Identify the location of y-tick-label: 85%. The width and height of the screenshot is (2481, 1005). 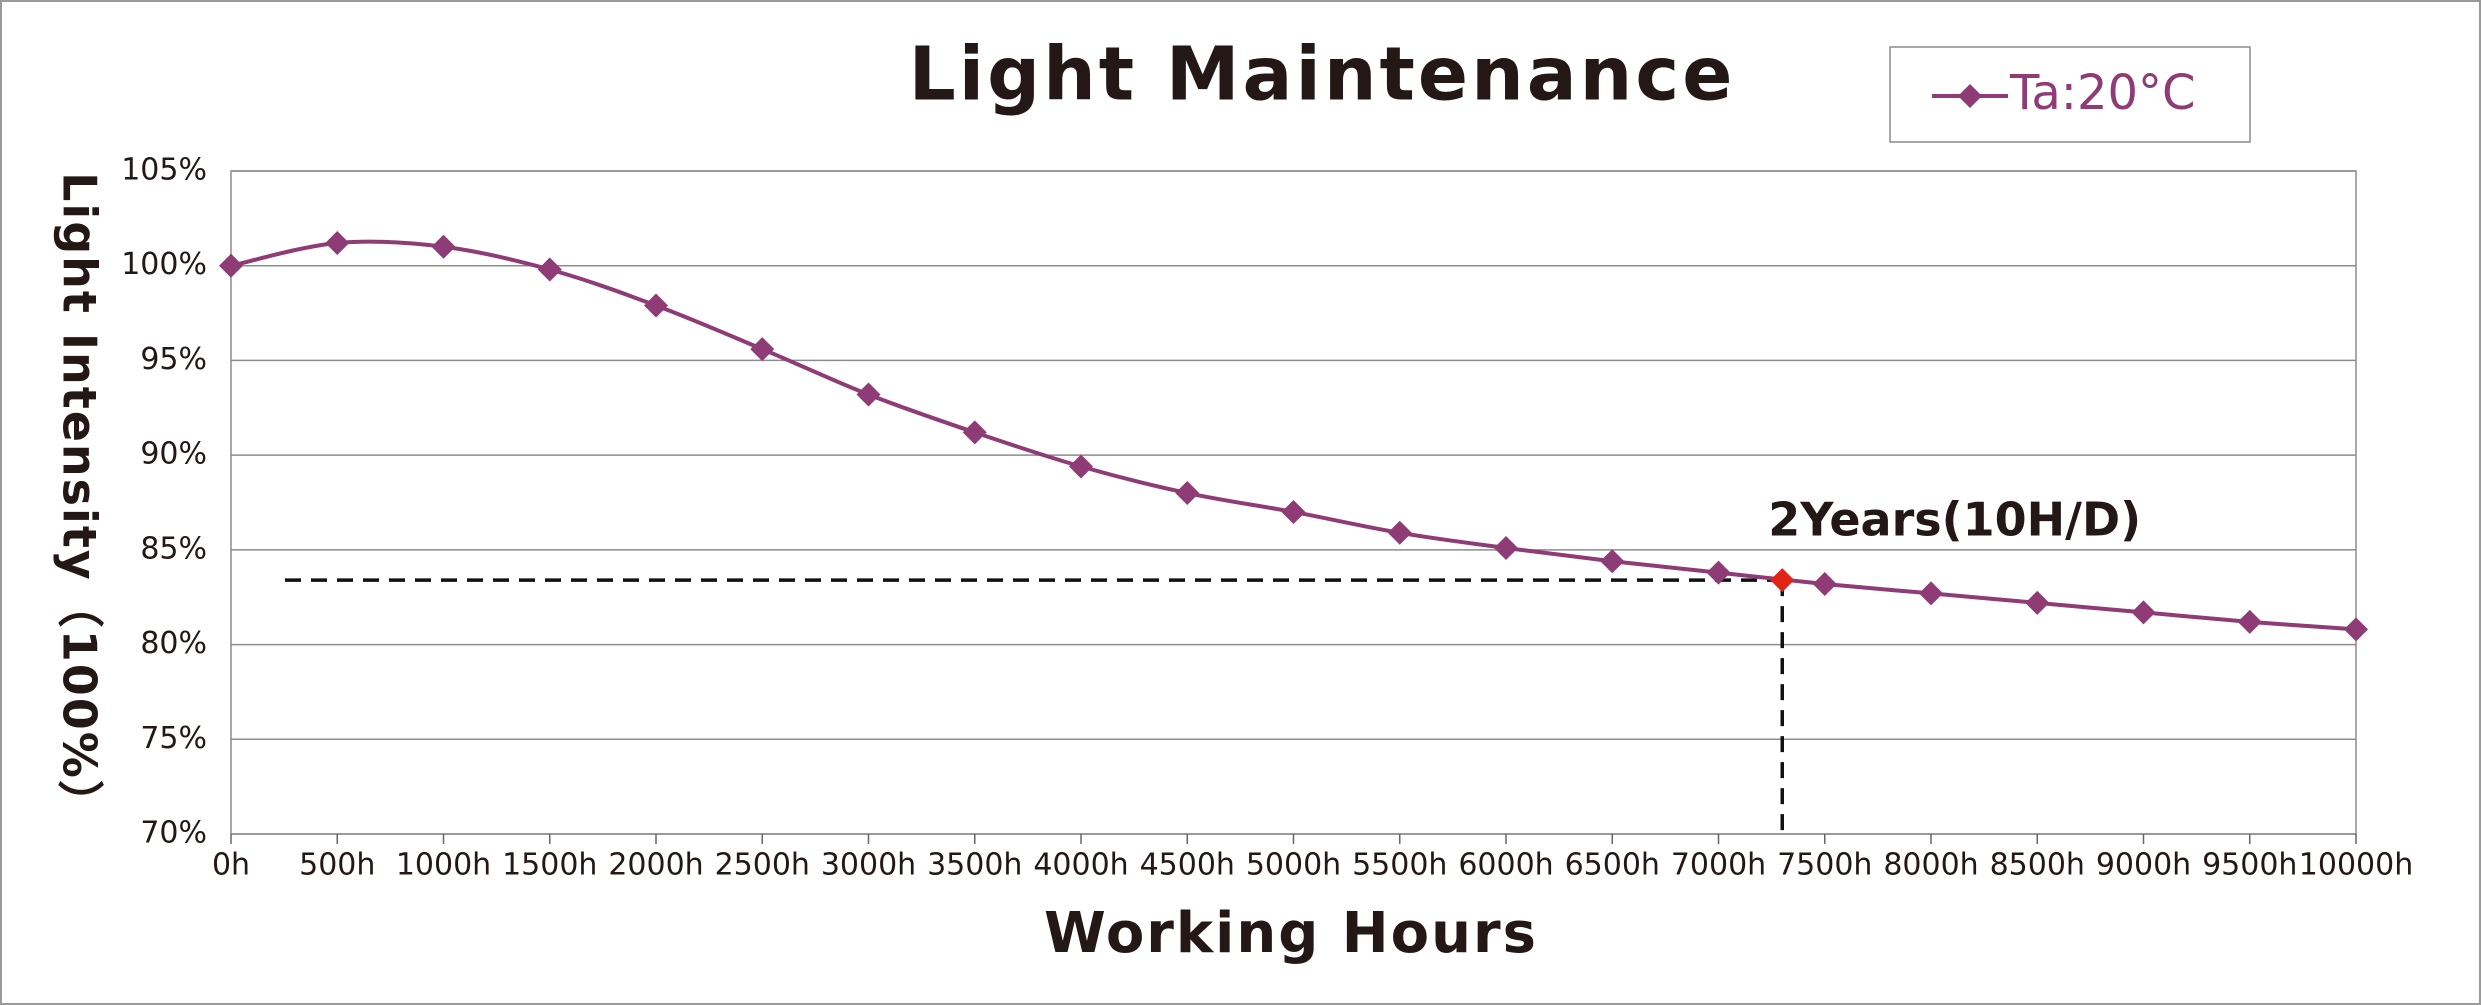
(173, 548).